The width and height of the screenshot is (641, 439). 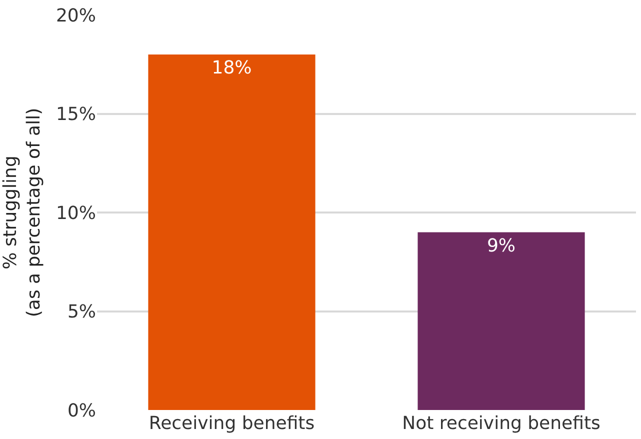 I want to click on y-tick-label: 5%, so click(x=81, y=312).